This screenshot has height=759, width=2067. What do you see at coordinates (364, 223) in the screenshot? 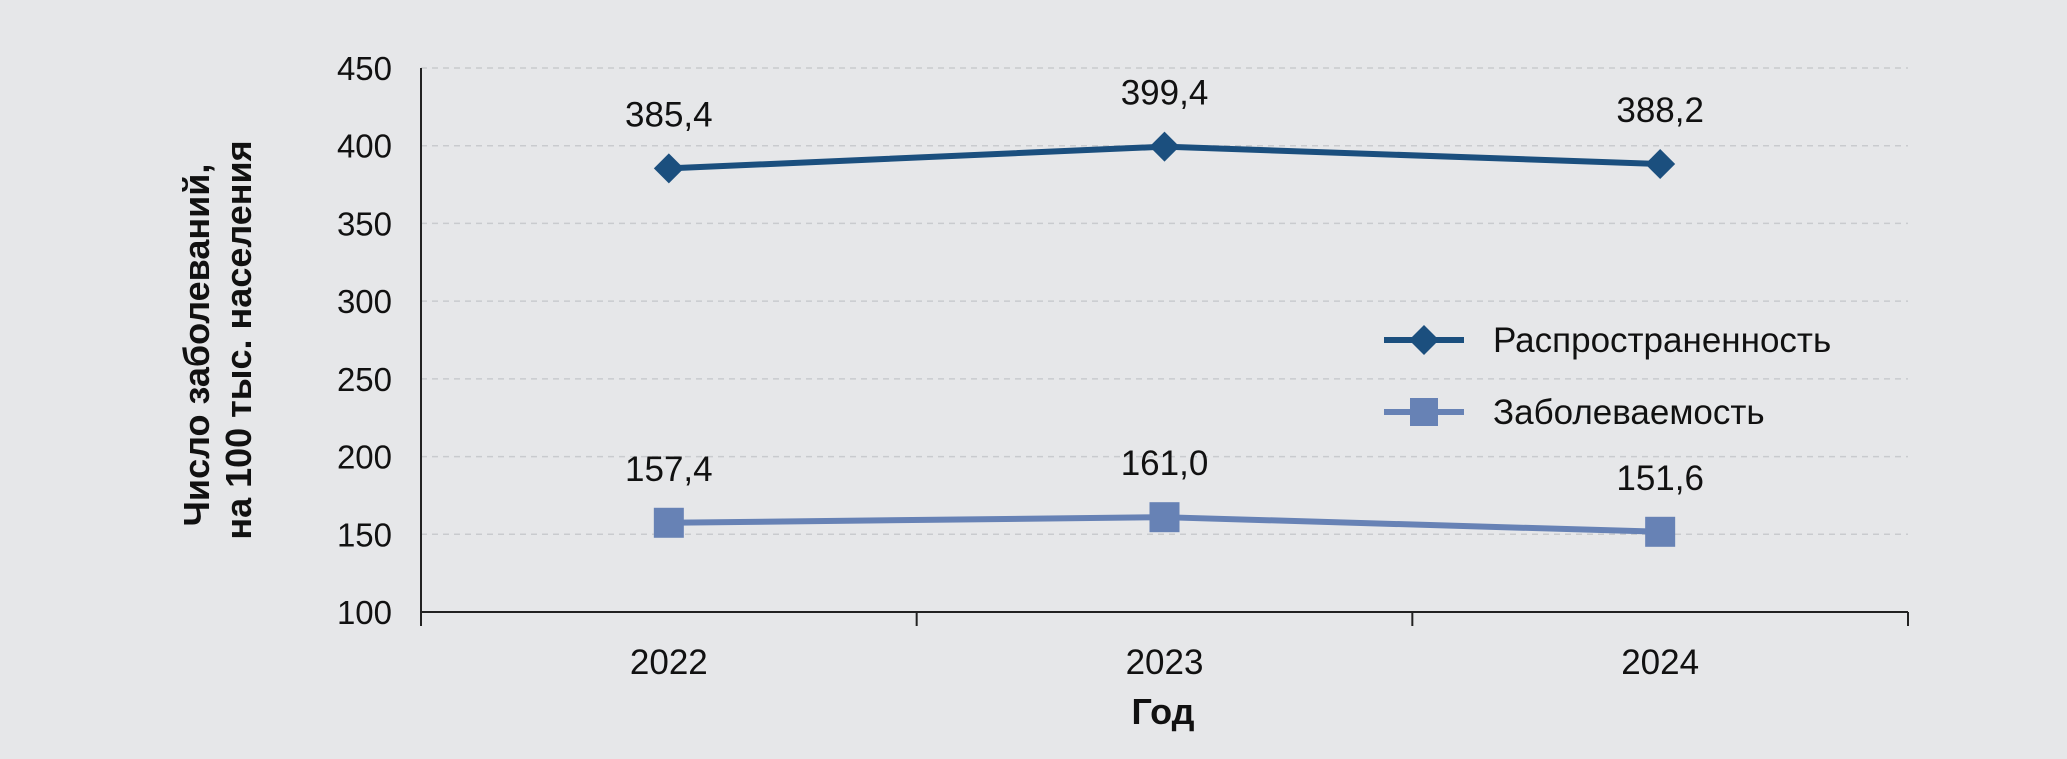
I see `y-tick-label: 350` at bounding box center [364, 223].